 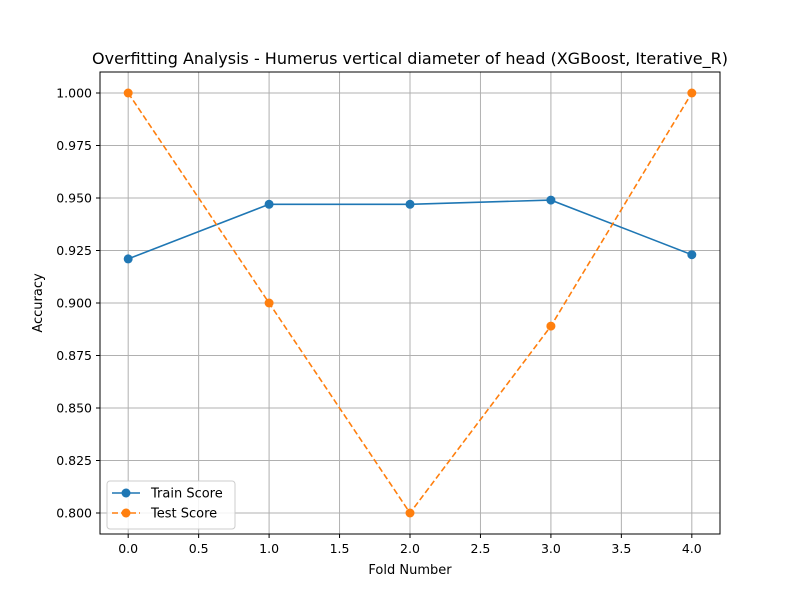 I want to click on y-tick-label: 0.850, so click(x=74, y=408).